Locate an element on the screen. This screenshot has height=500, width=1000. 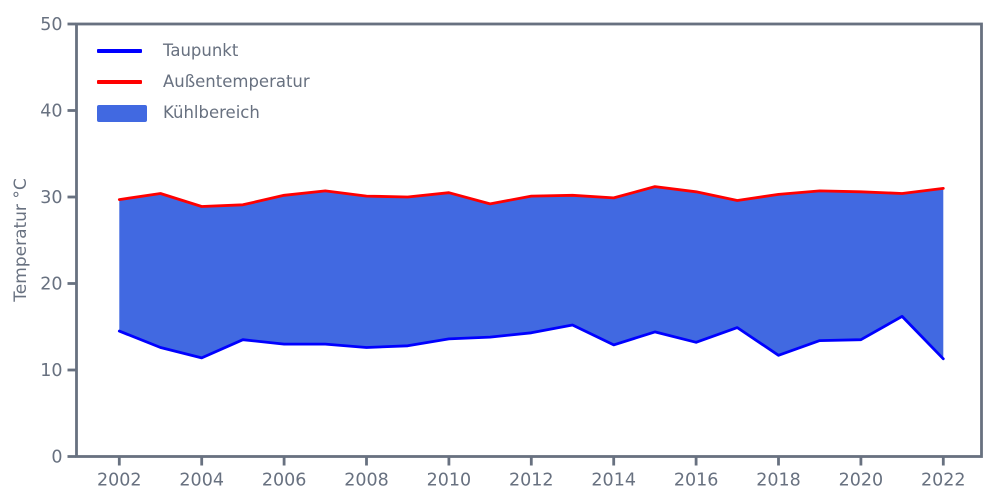
y-tick-label: 10 is located at coordinates (51, 371).